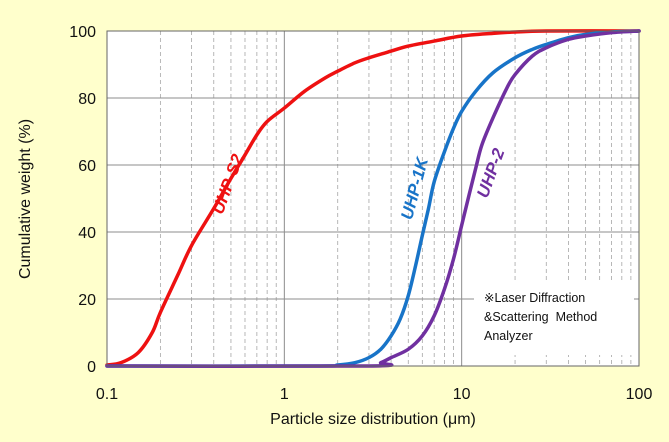 This screenshot has width=669, height=442. What do you see at coordinates (25, 199) in the screenshot?
I see `y-axis-label: Cumulative weight (%)` at bounding box center [25, 199].